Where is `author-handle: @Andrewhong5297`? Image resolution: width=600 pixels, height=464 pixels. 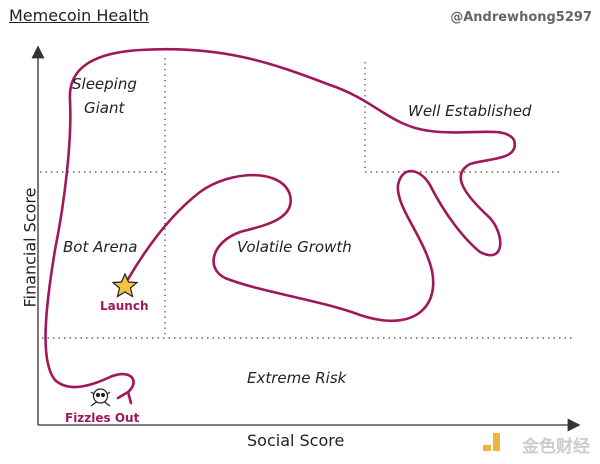 author-handle: @Andrewhong5297 is located at coordinates (521, 17).